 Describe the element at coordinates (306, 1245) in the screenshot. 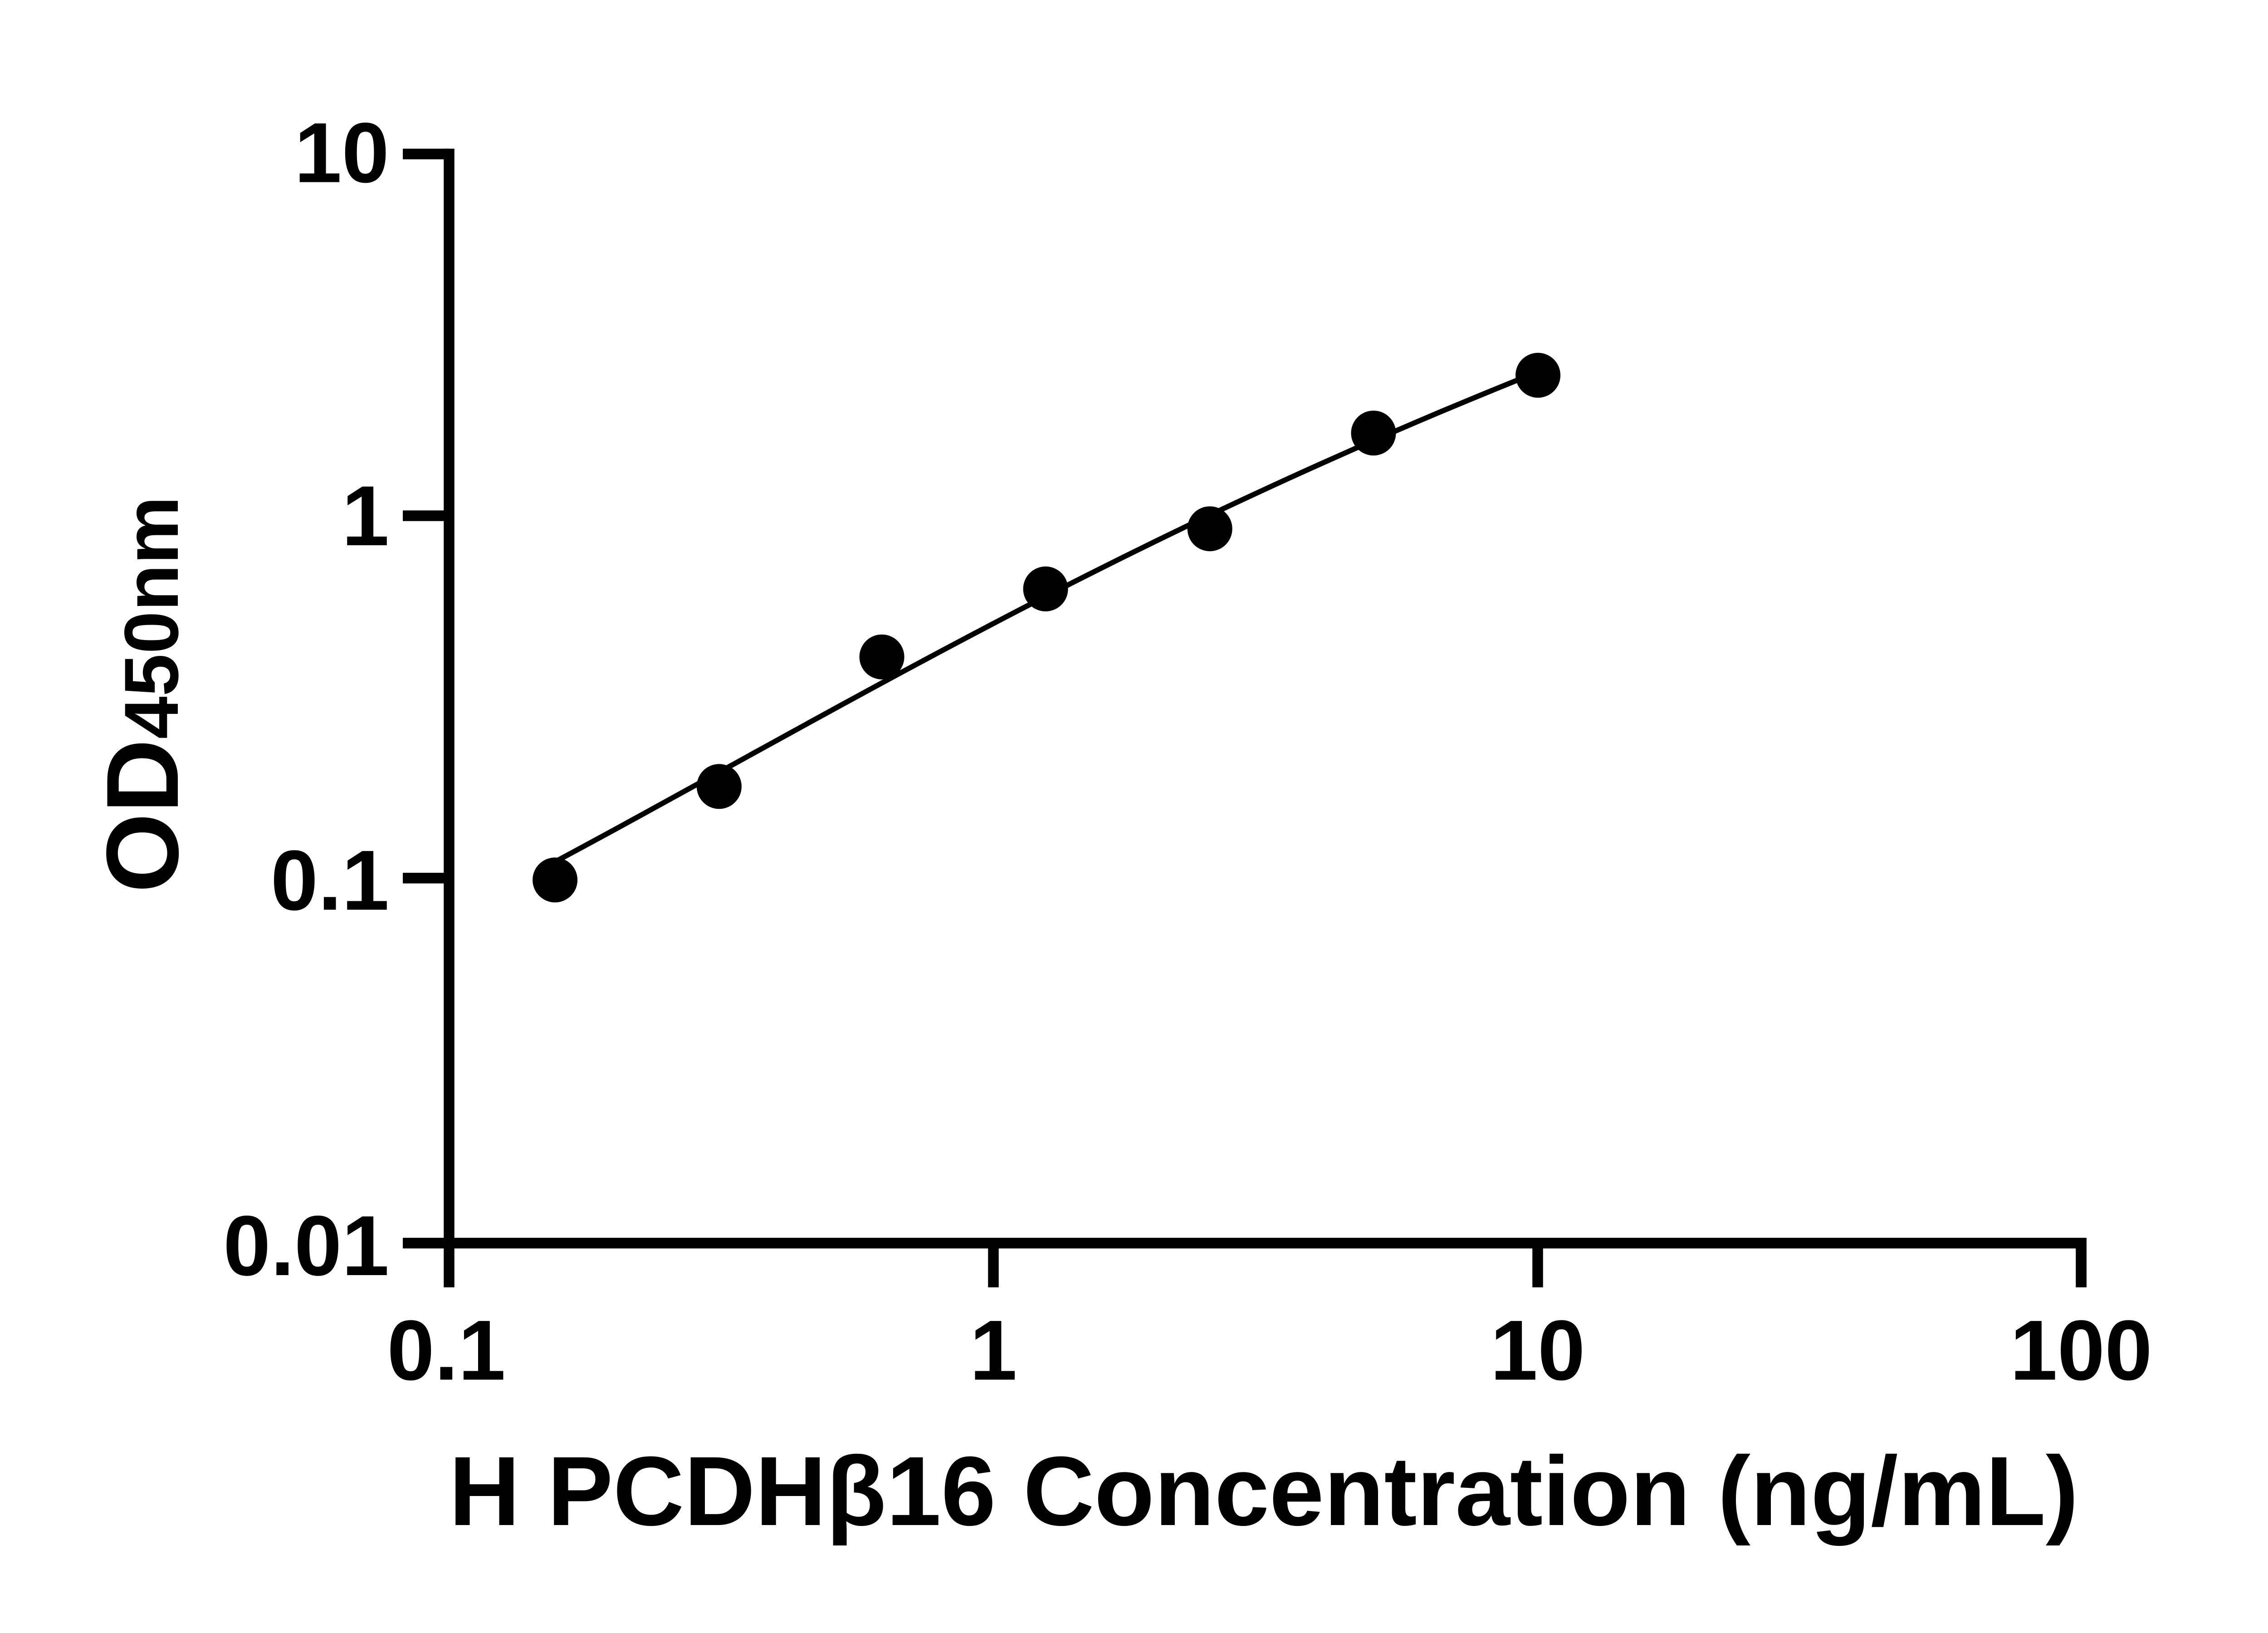

I see `svg-text: 0.01` at that location.